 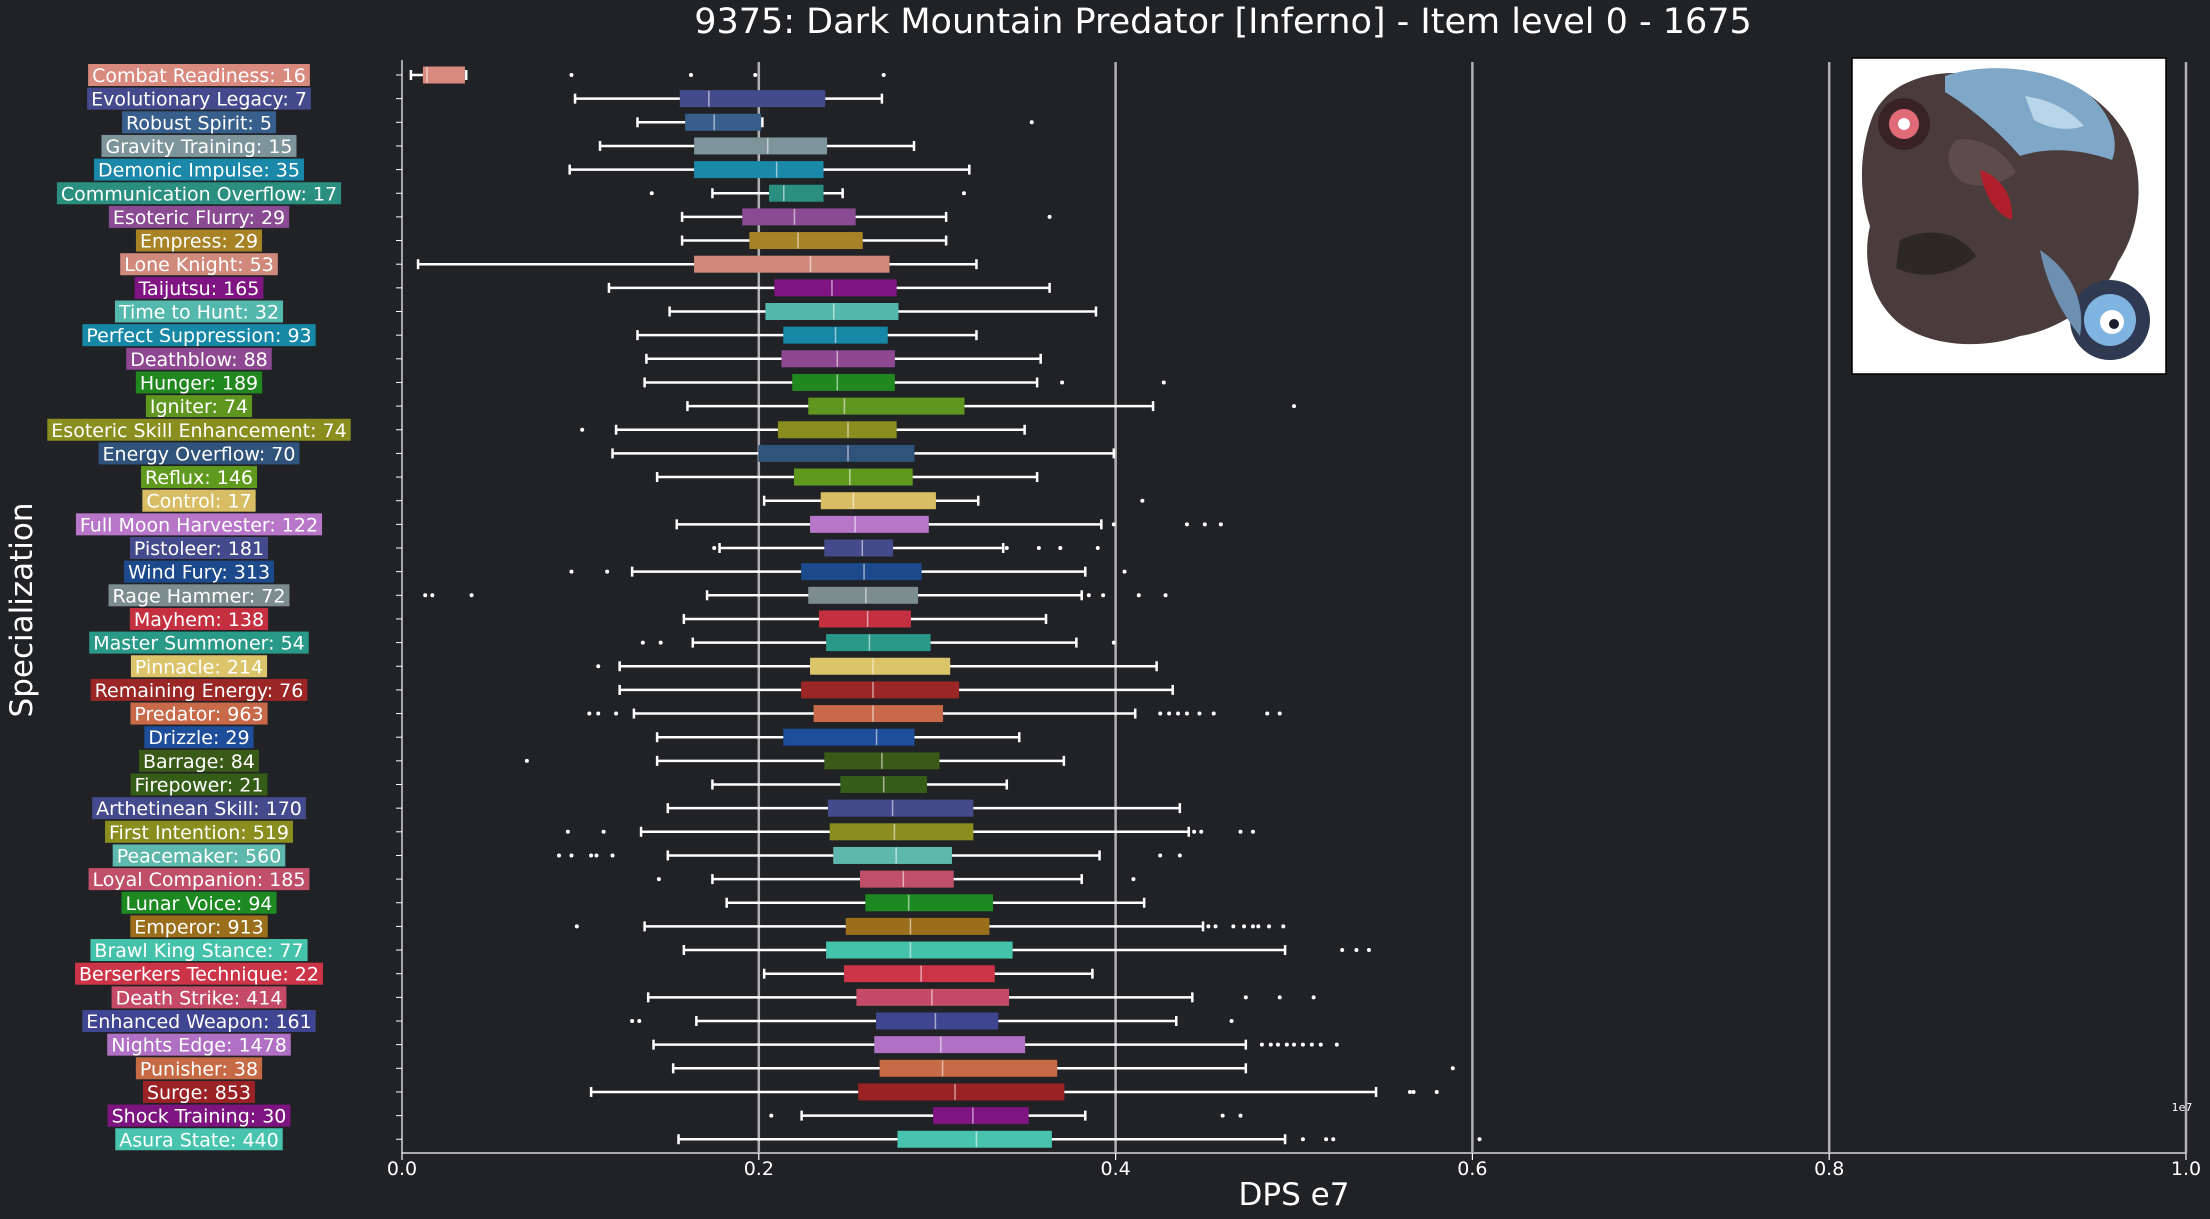 I want to click on spec-label-17: Reflux: 146, so click(x=199, y=478).